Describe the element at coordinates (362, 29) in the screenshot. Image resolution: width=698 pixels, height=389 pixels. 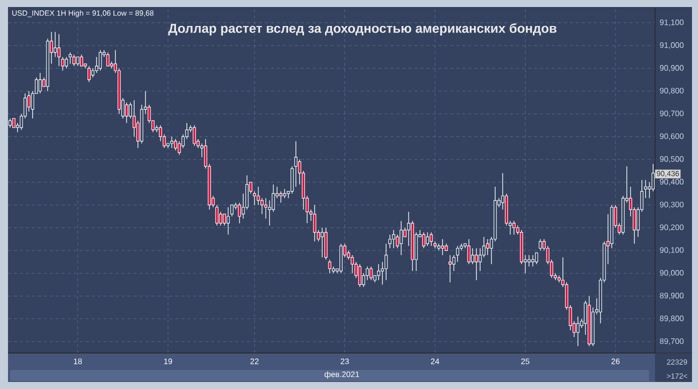
I see `text: Доллар растет вслед за доходностью американских бондов` at that location.